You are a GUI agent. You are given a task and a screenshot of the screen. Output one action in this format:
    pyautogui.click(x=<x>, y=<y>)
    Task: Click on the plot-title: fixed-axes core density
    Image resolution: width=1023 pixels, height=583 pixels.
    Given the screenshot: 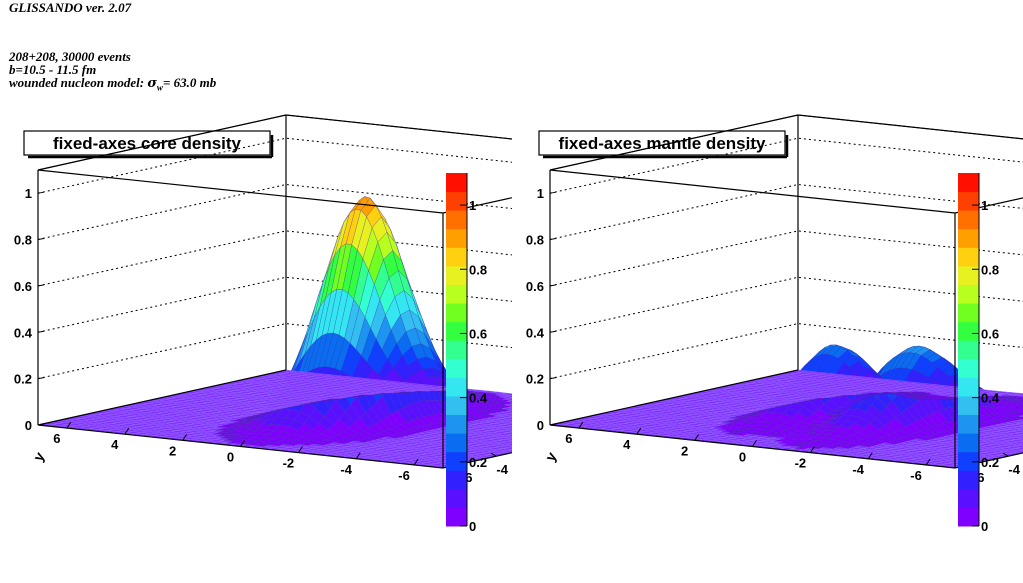 What is the action you would take?
    pyautogui.click(x=147, y=143)
    